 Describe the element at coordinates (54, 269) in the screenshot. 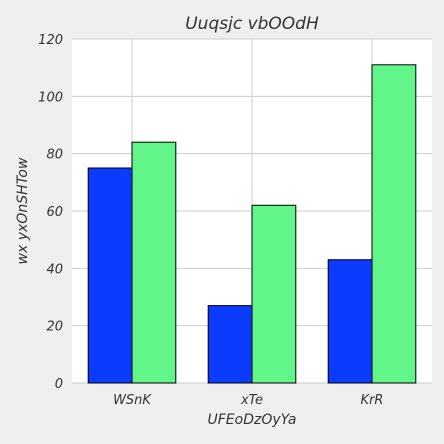

I see `y-tick-label: 40` at that location.